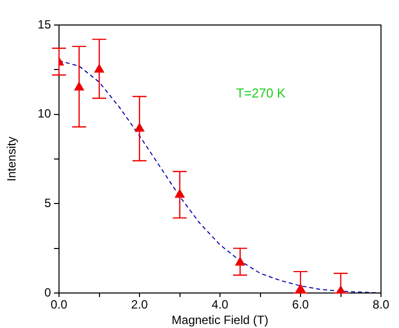 The image size is (399, 328). I want to click on x-axis-title: Magnetic Field (T), so click(220, 320).